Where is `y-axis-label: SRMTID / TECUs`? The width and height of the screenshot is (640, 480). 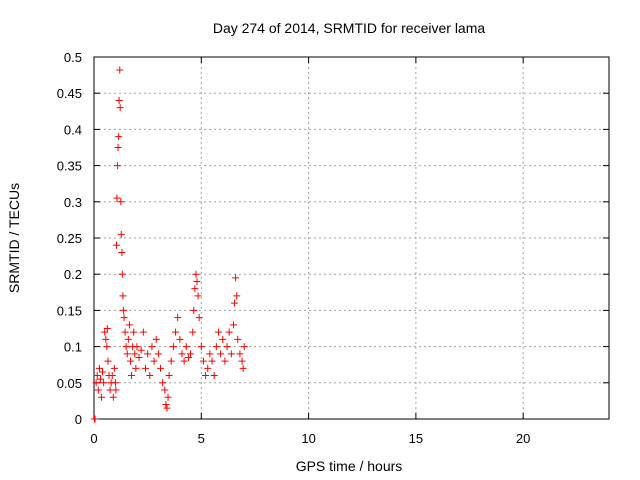 y-axis-label: SRMTID / TECUs is located at coordinates (14, 238).